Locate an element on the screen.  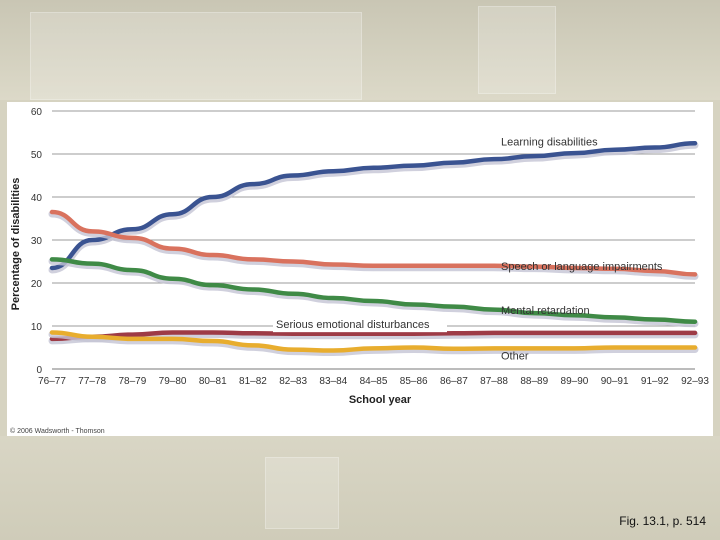
series-label-mental: Mental retardation is located at coordinates (545, 311).